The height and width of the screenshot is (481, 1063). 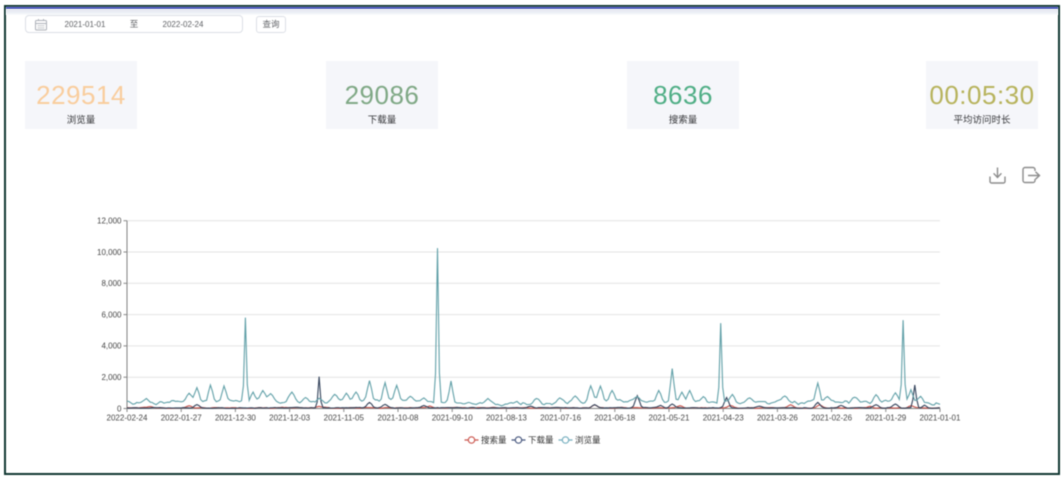 What do you see at coordinates (777, 418) in the screenshot?
I see `svg-text: 2021-03-26` at bounding box center [777, 418].